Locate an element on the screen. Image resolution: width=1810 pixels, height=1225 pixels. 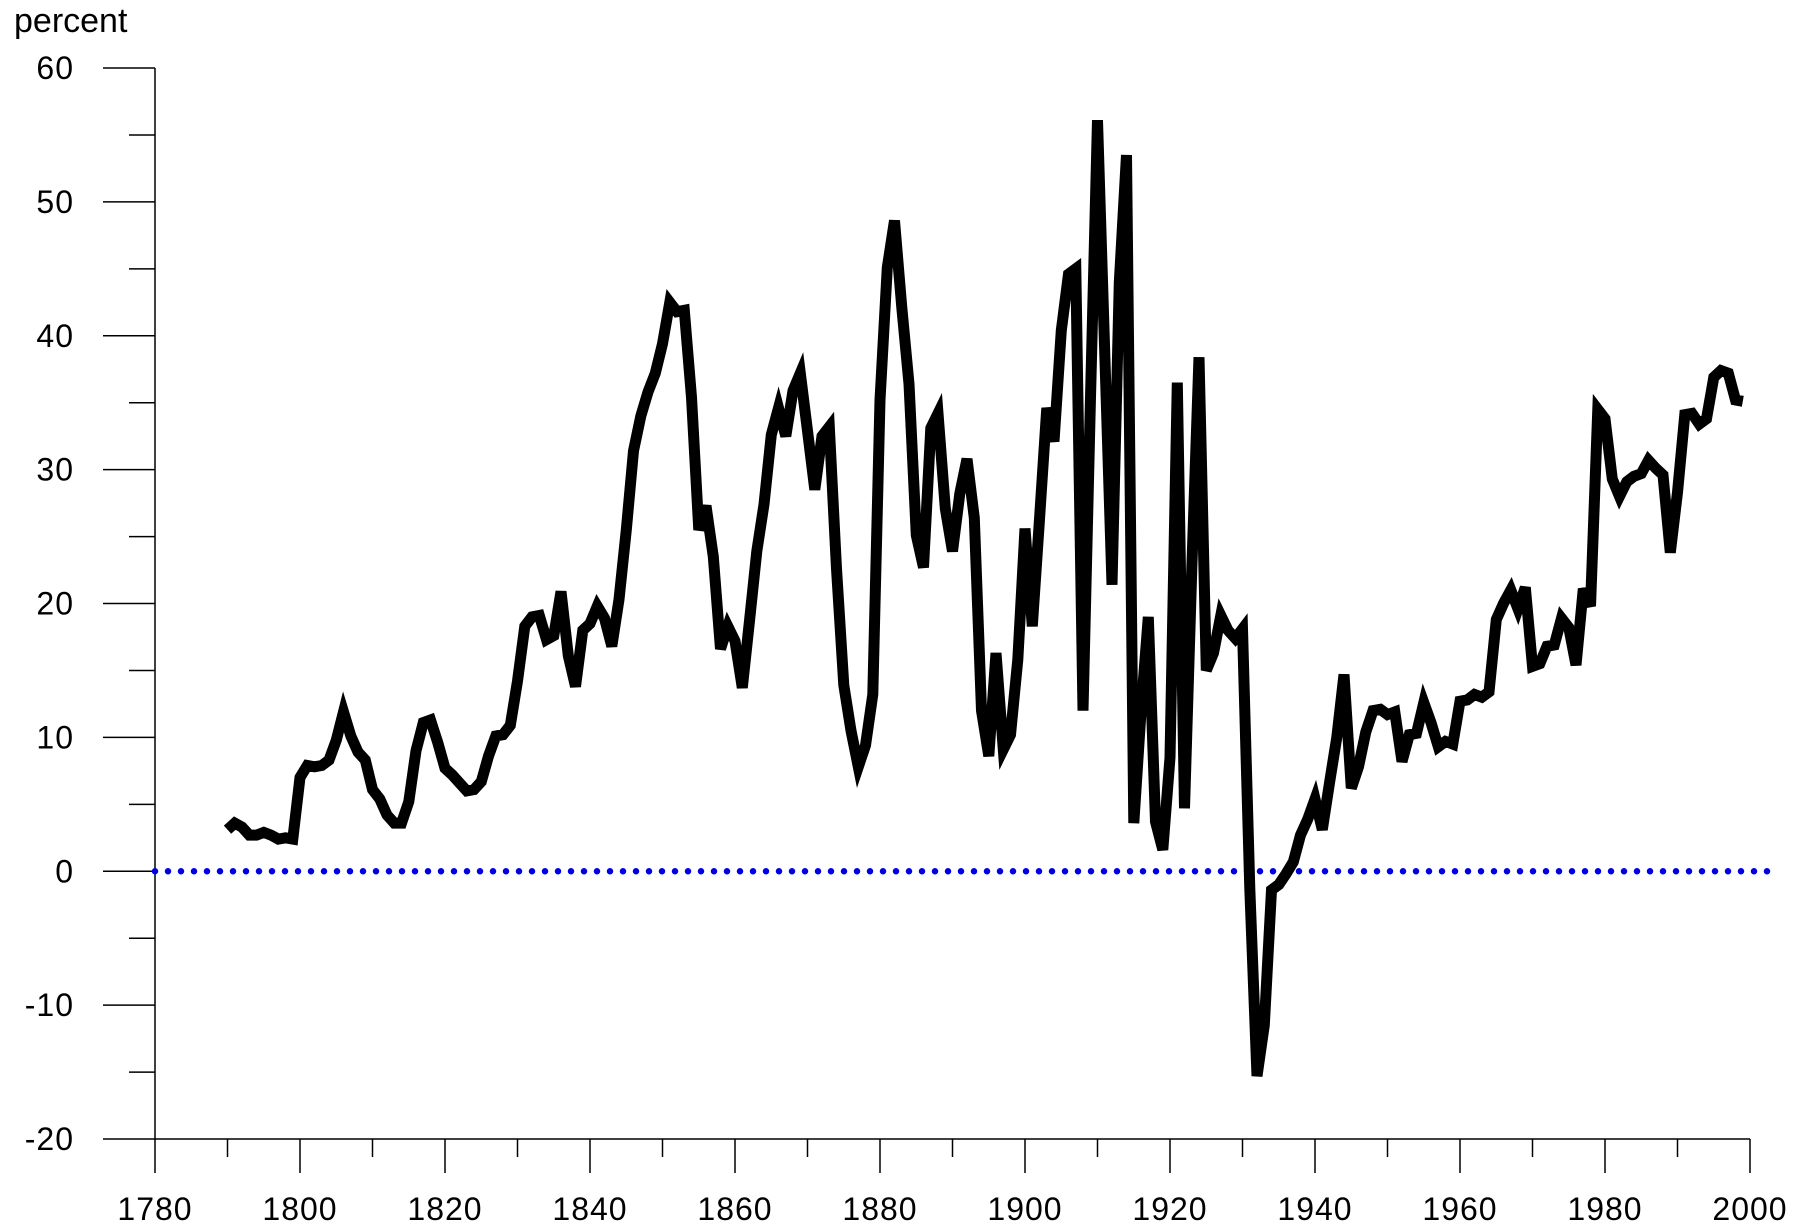
y-tick-label: 10 is located at coordinates (55, 737).